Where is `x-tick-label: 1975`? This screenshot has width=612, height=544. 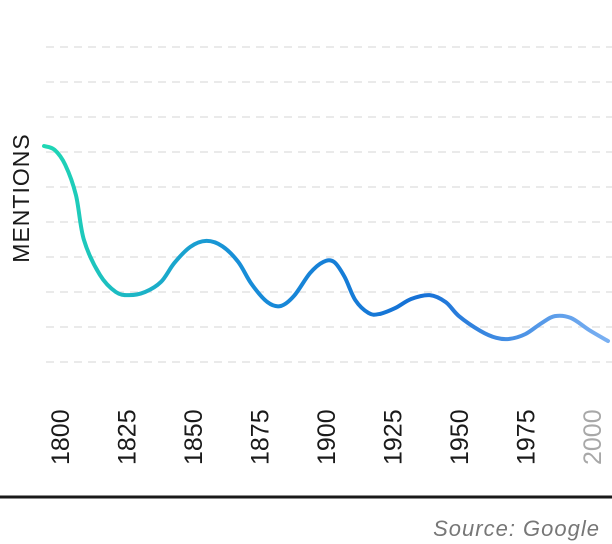 x-tick-label: 1975 is located at coordinates (527, 437).